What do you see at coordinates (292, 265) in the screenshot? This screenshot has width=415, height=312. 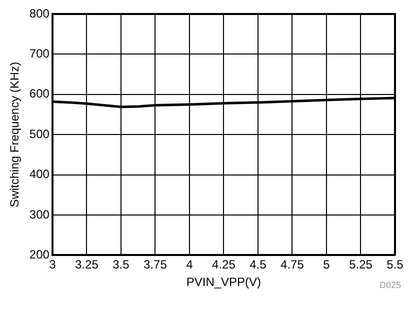 I see `x-tick-label: 4.75` at bounding box center [292, 265].